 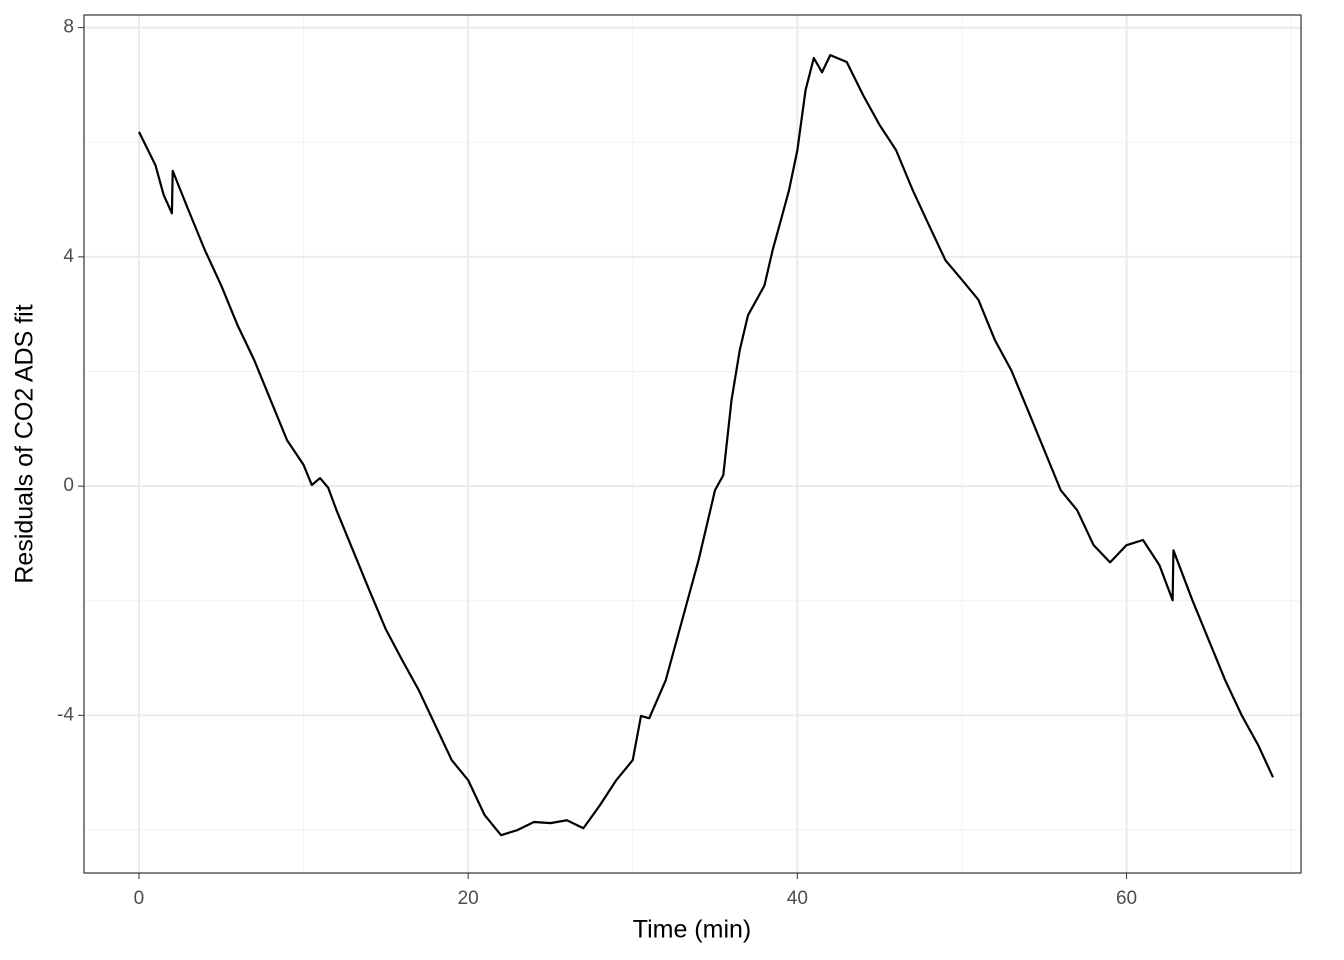 What do you see at coordinates (1126, 898) in the screenshot?
I see `x-tick-label: 60` at bounding box center [1126, 898].